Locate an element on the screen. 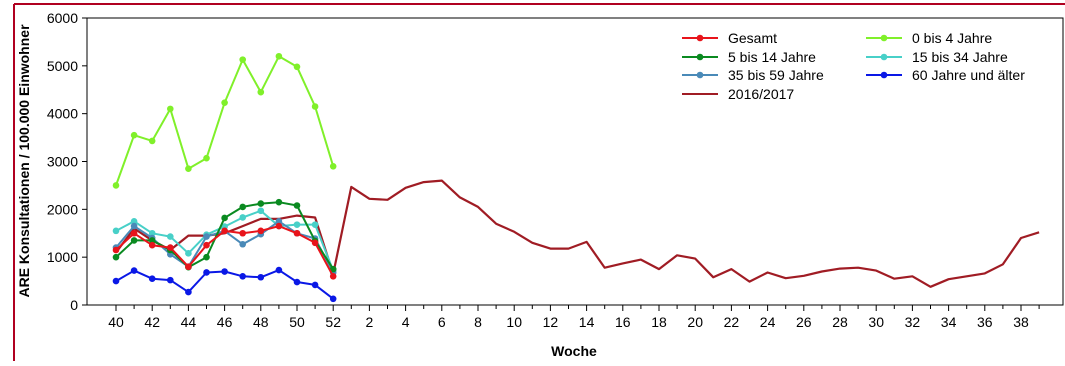  x-tick-label: 20 is located at coordinates (695, 322).